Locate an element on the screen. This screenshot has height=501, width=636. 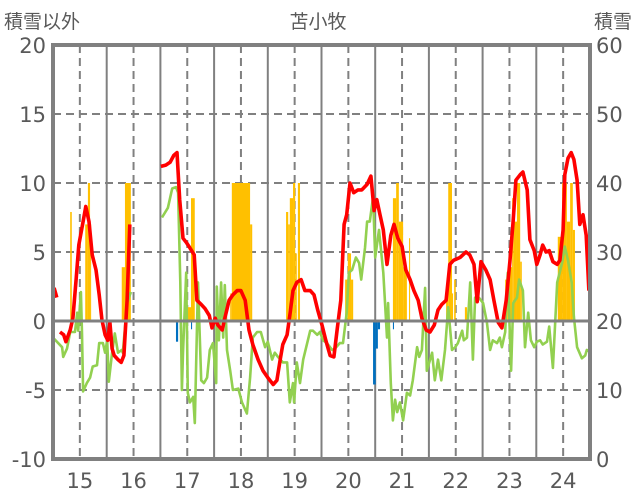
x-tick-label: 19 is located at coordinates (294, 481).